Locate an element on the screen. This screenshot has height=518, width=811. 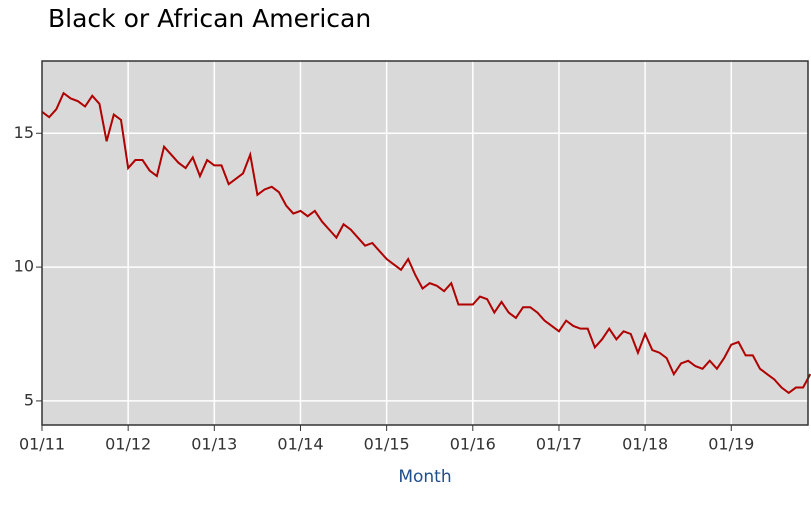
x-tick-label: 01/12 is located at coordinates (128, 444).